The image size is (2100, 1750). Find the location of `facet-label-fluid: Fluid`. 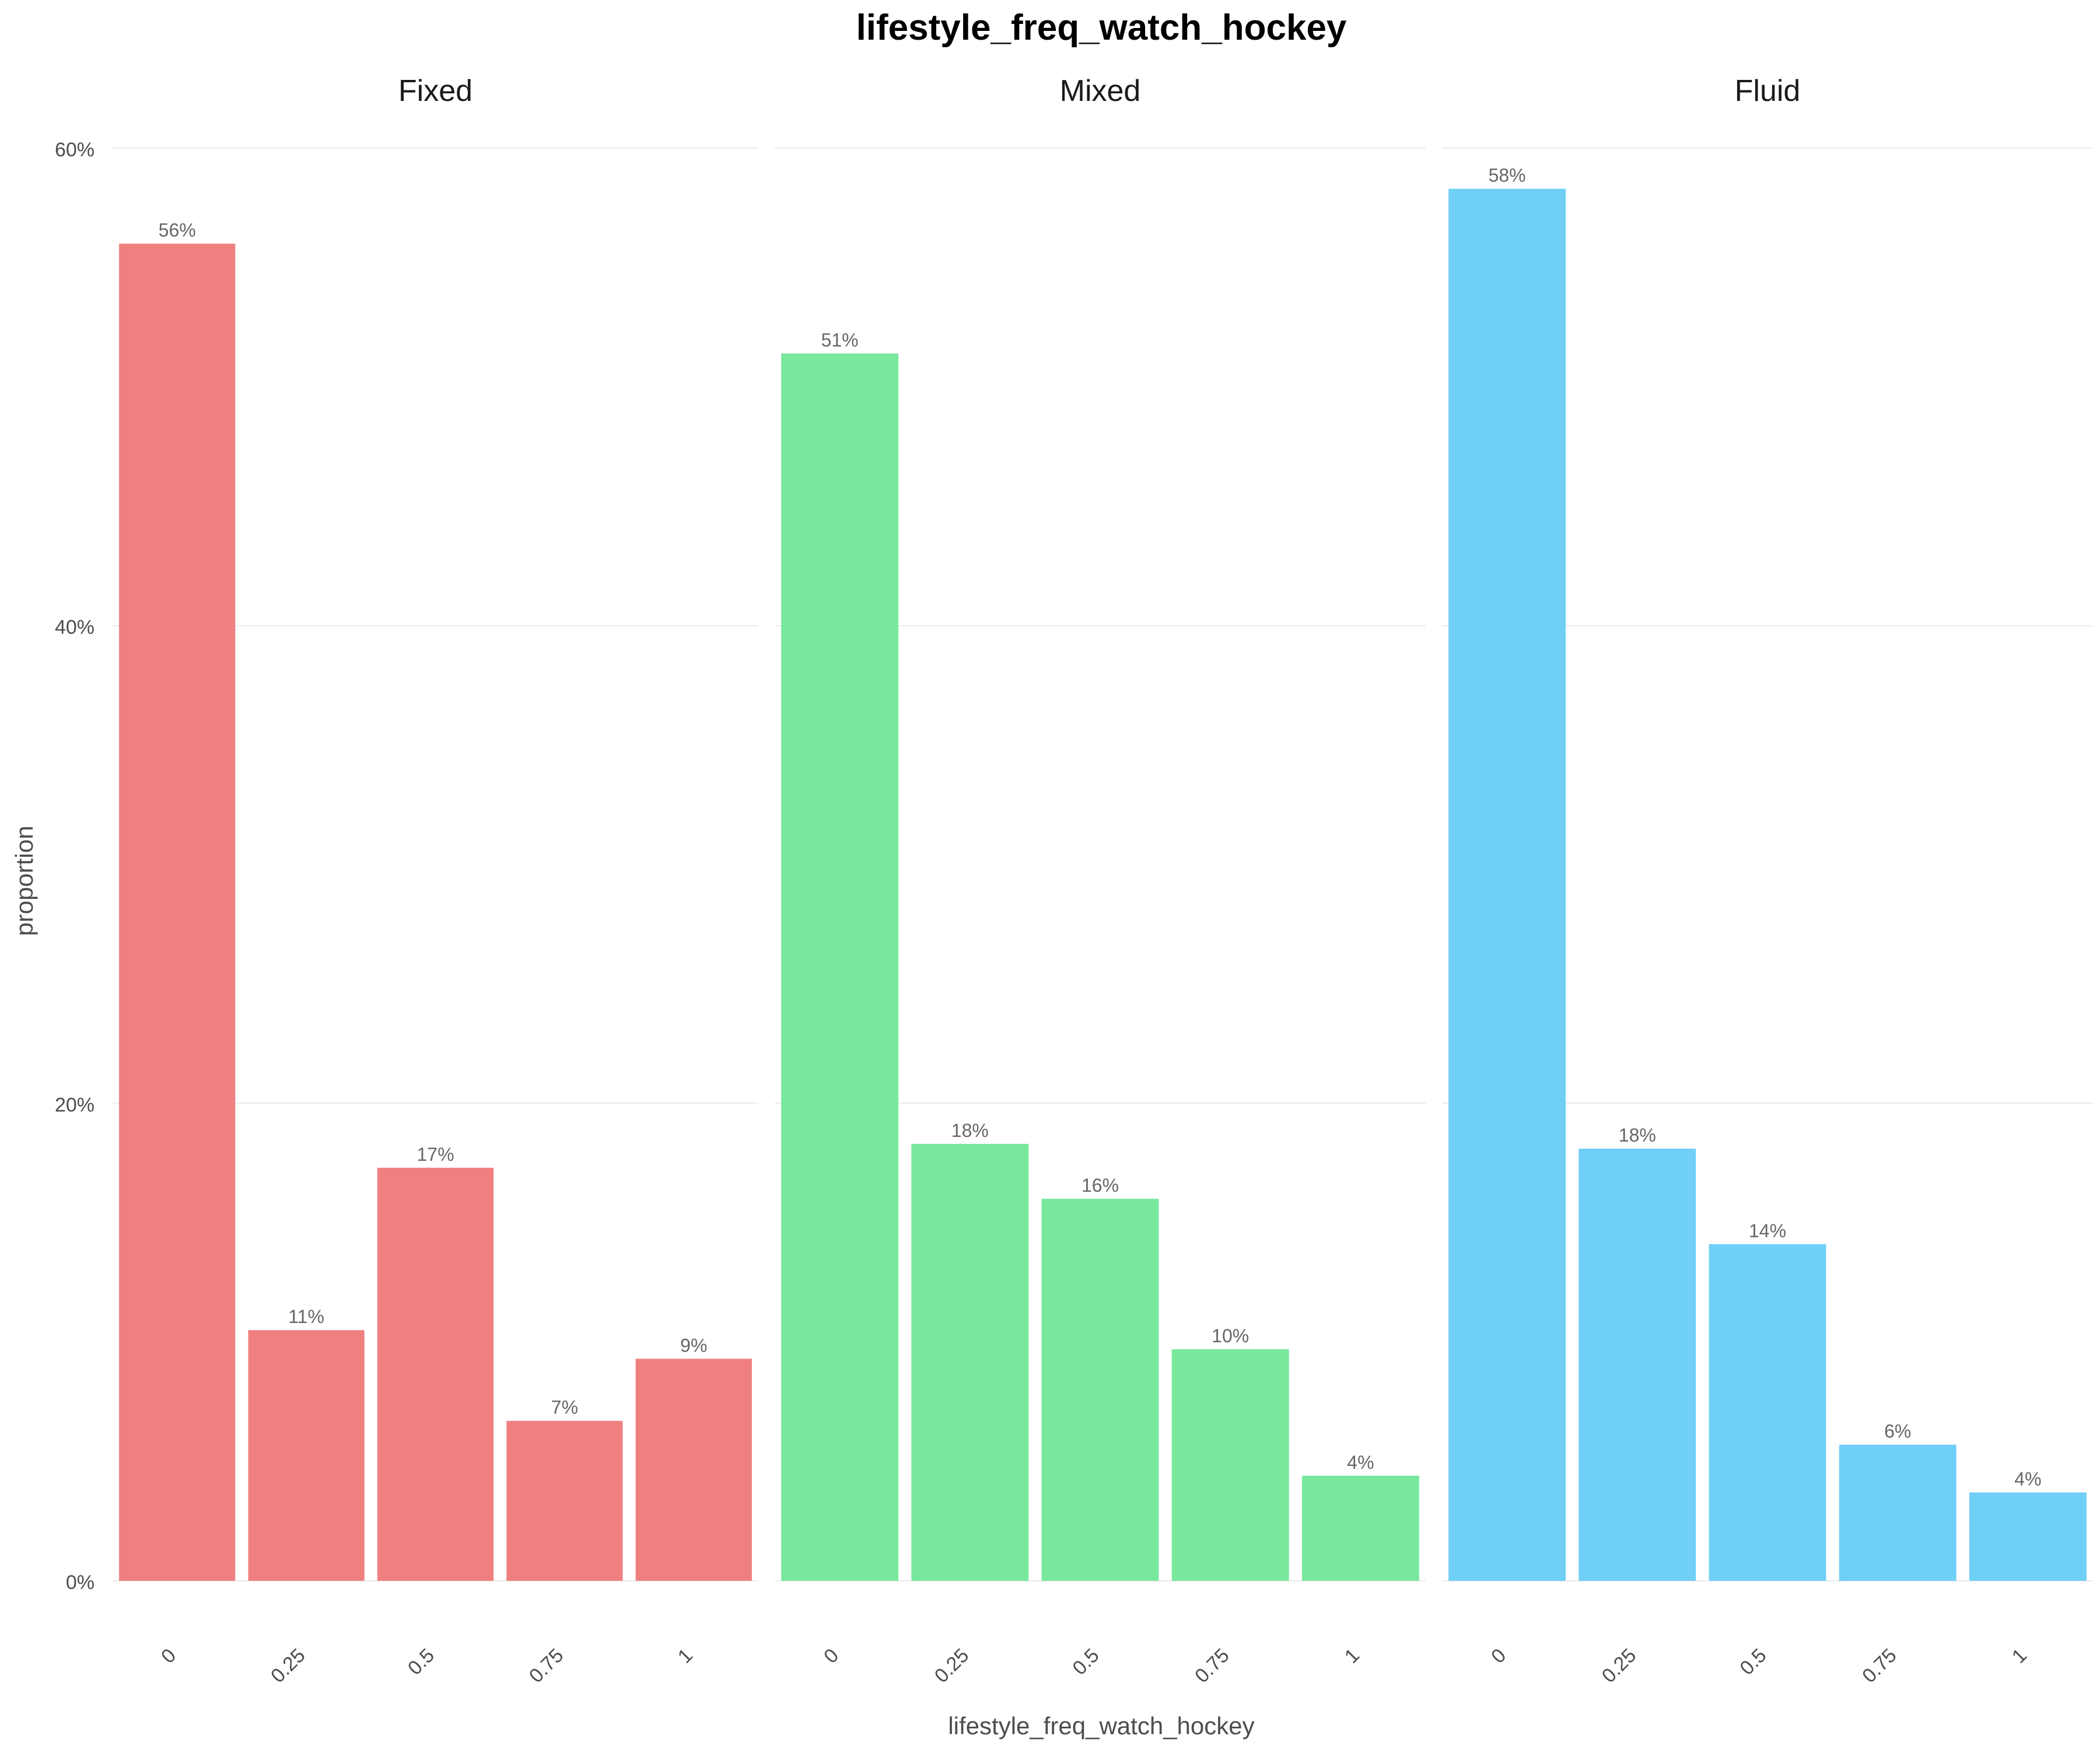

facet-label-fluid: Fluid is located at coordinates (1768, 91).